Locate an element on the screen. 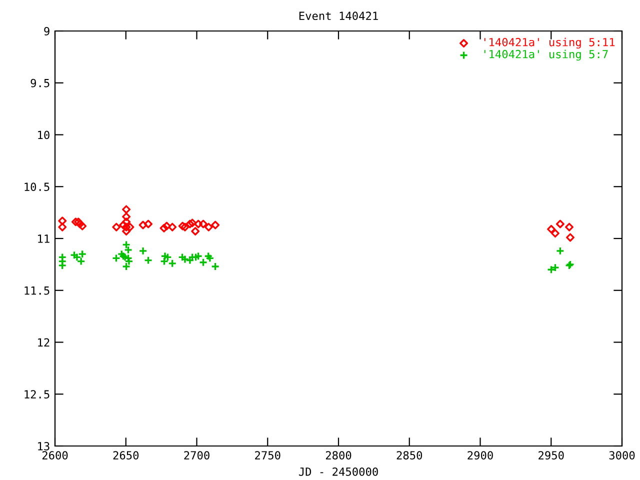 Image resolution: width=640 pixels, height=480 pixels. x-tick-label: 2700 is located at coordinates (197, 455).